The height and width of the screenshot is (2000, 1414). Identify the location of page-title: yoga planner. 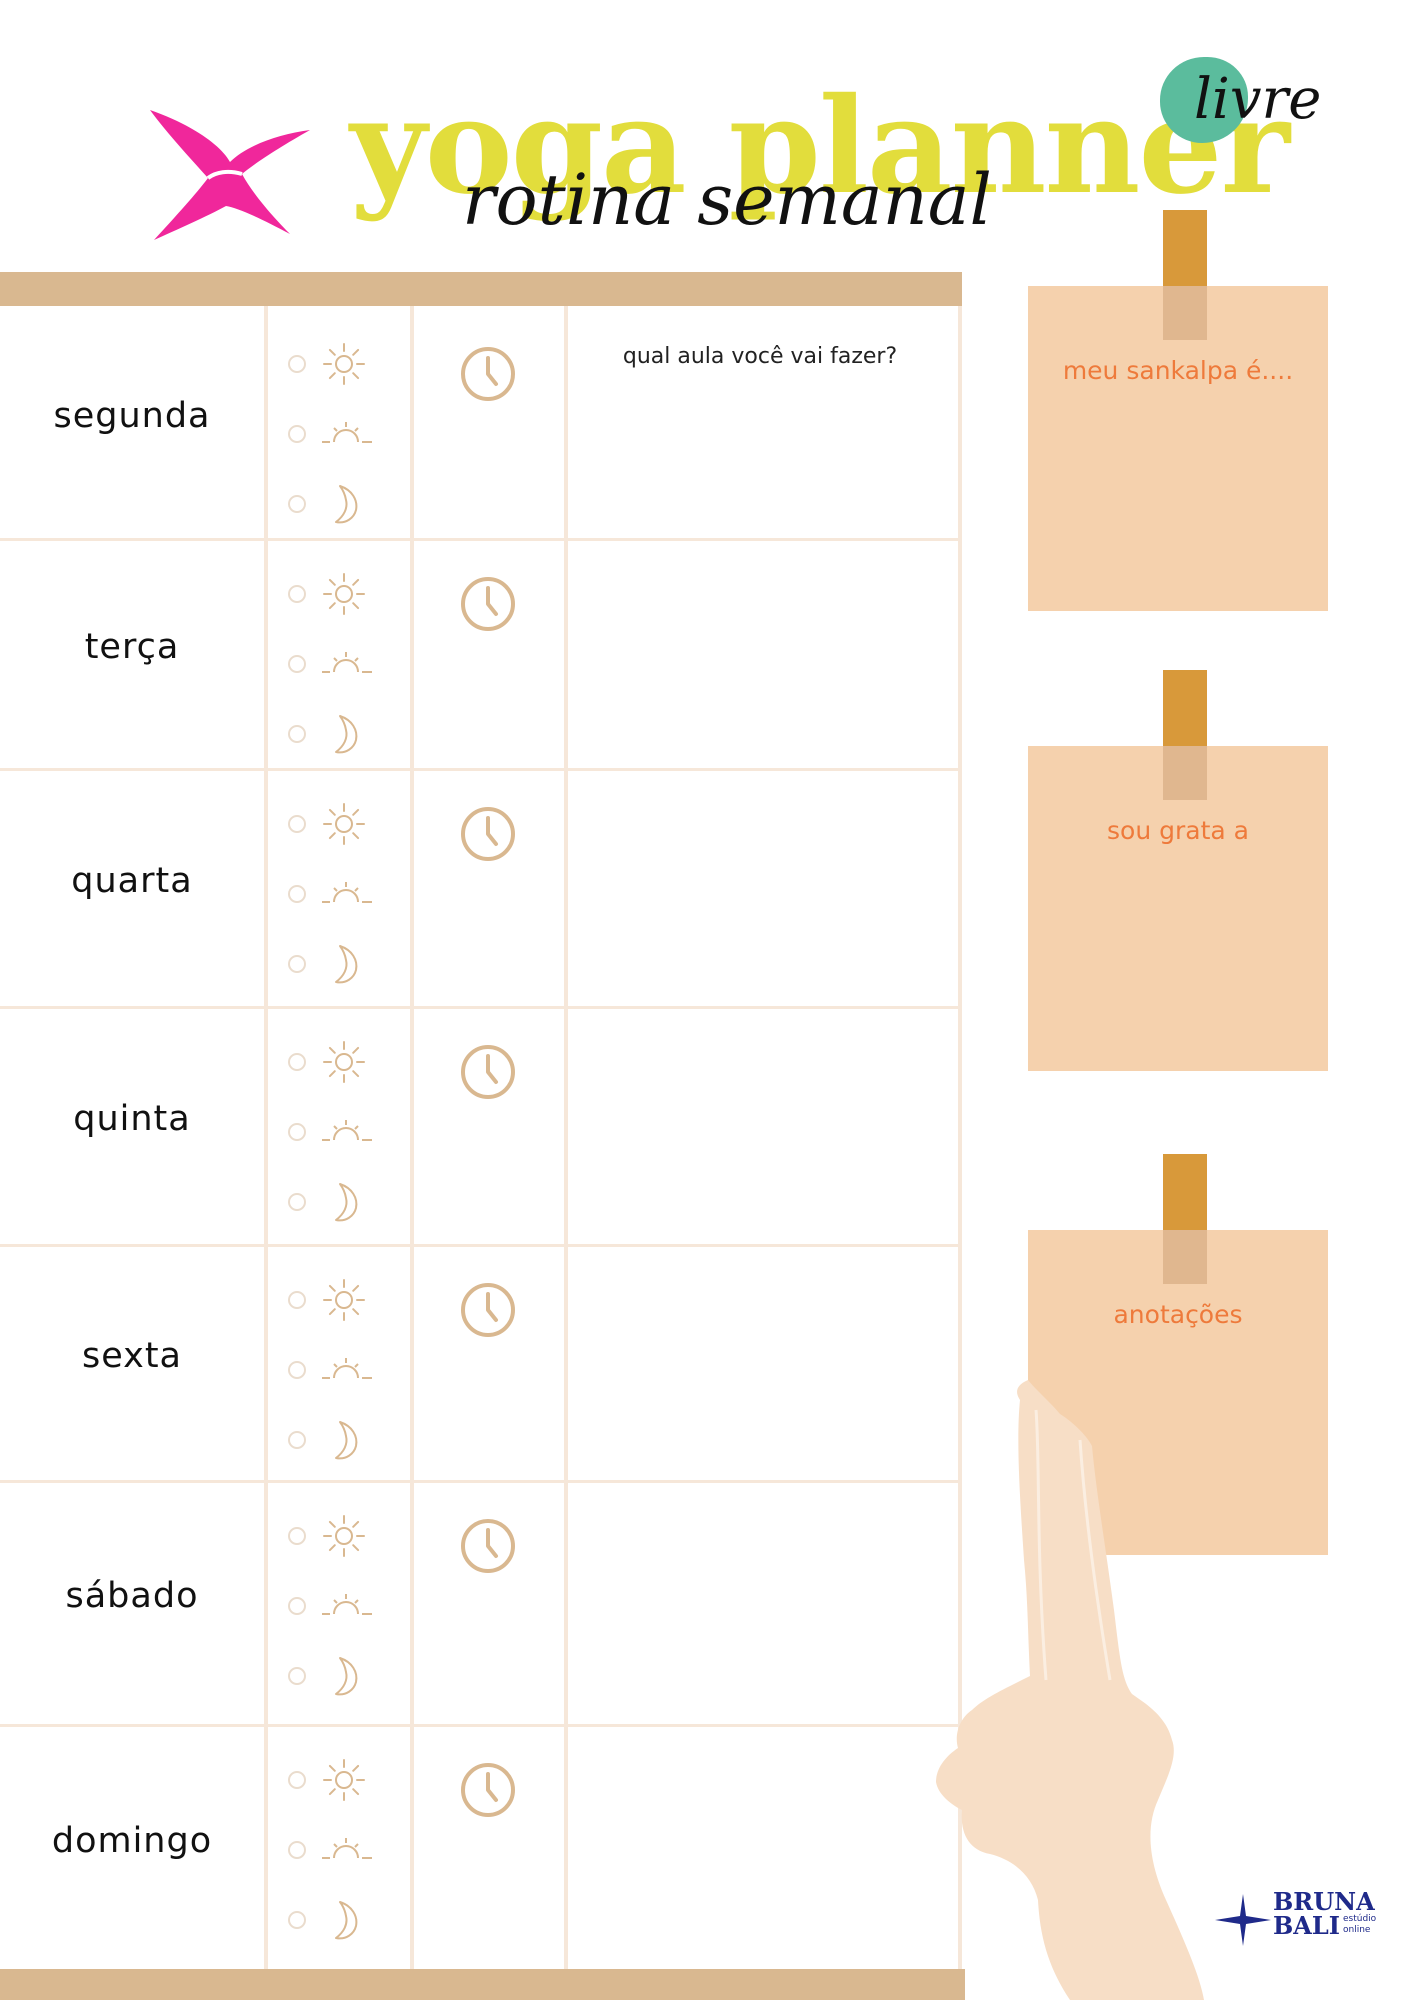
(820, 146).